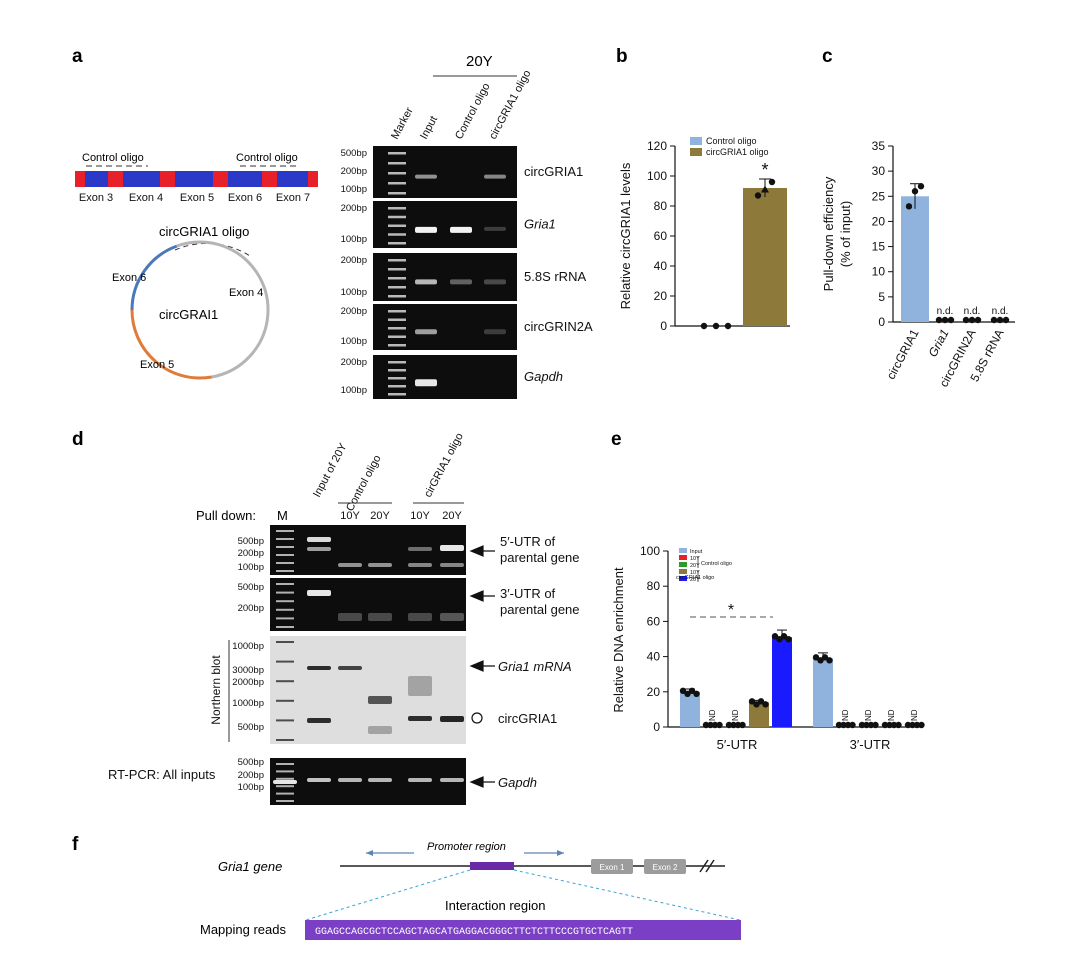 This screenshot has width=1080, height=959. I want to click on y-tick-label: 40, so click(661, 266).